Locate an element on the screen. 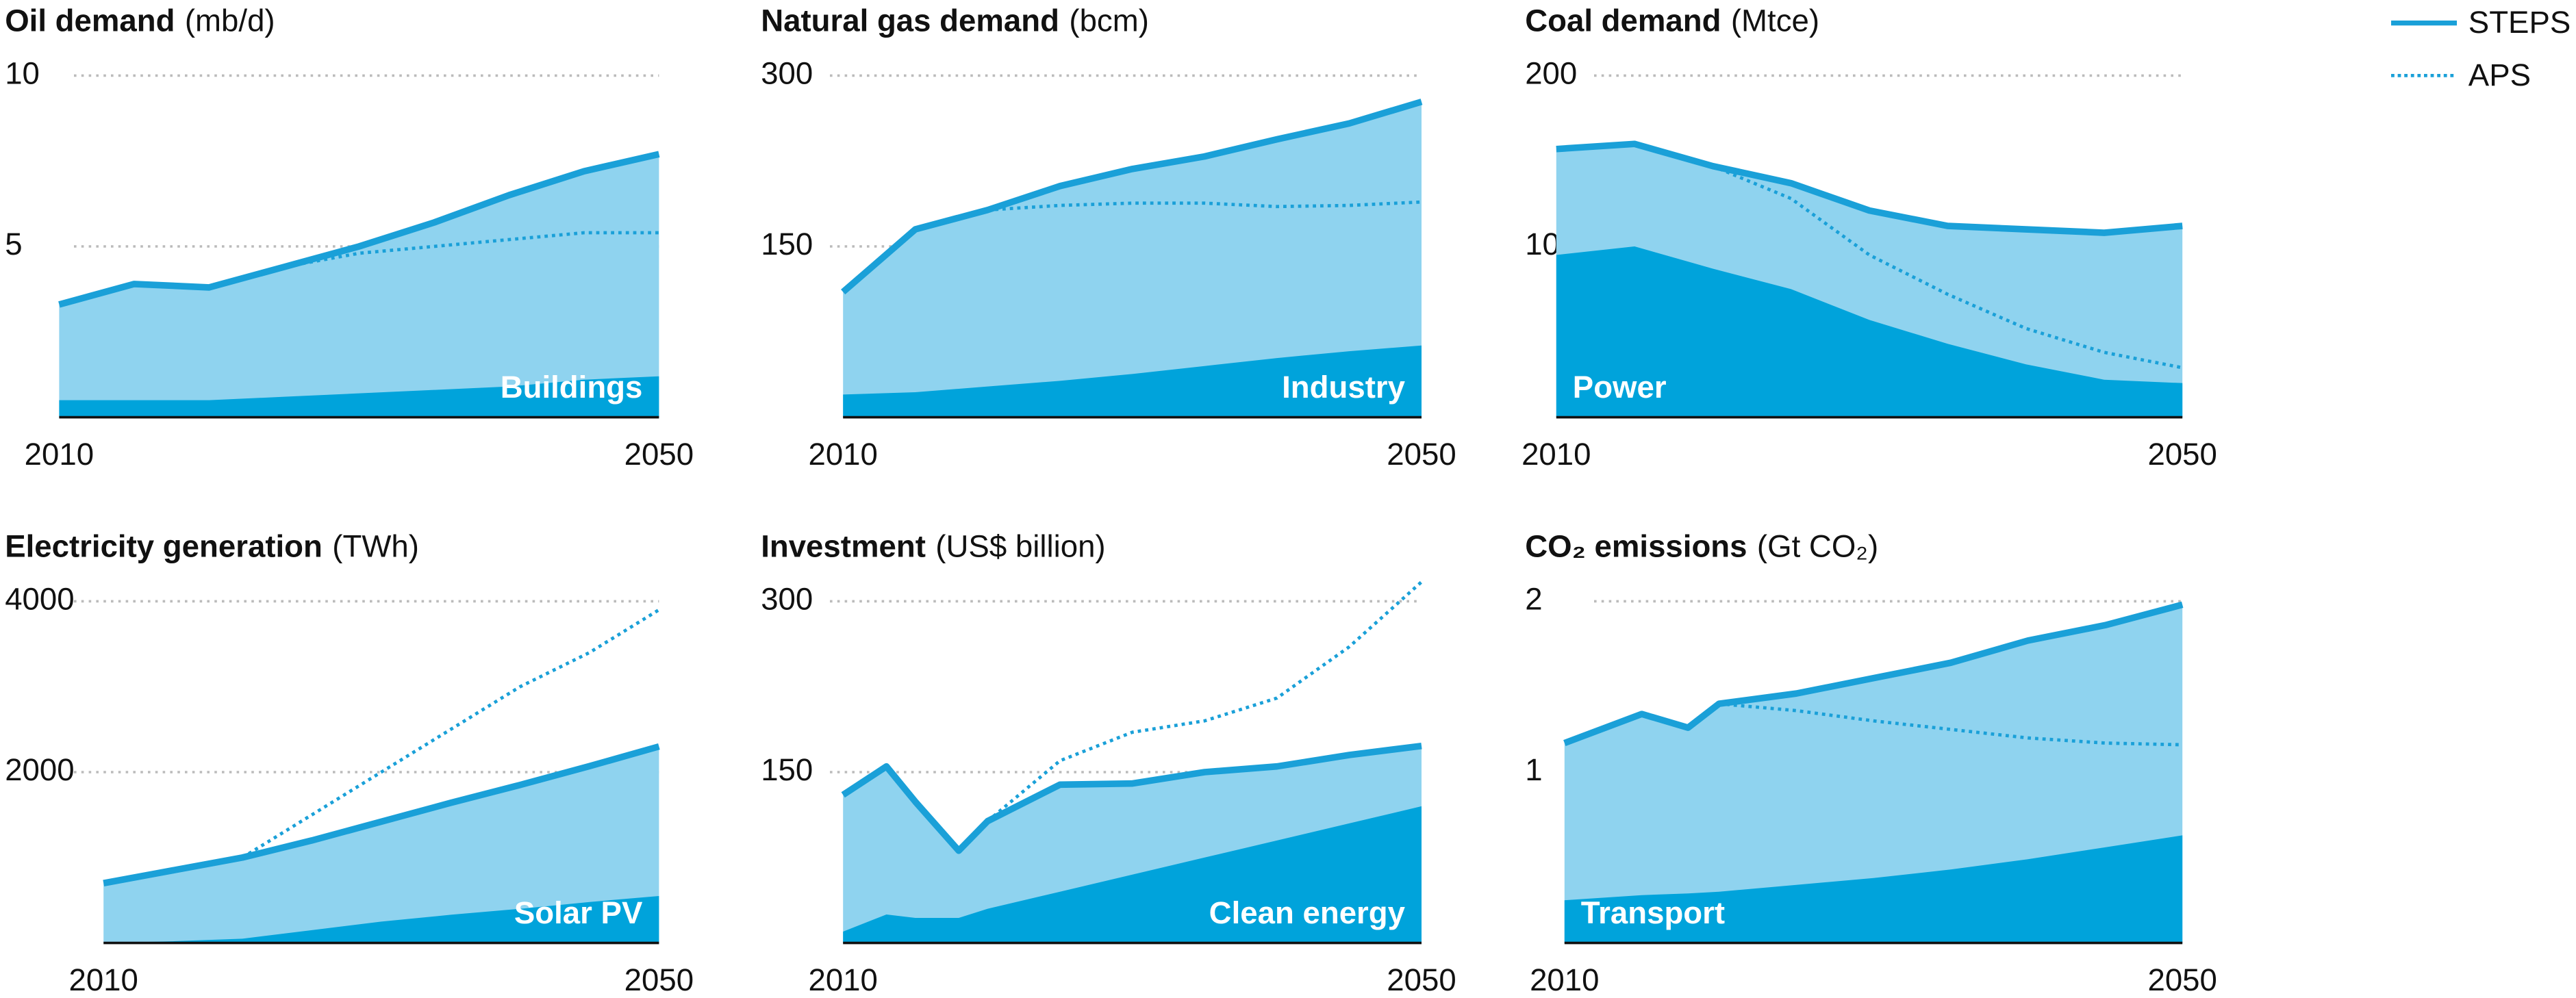 The width and height of the screenshot is (2576, 998). chart-title: CO₂ emissions (Gt CO₂) is located at coordinates (1701, 546).